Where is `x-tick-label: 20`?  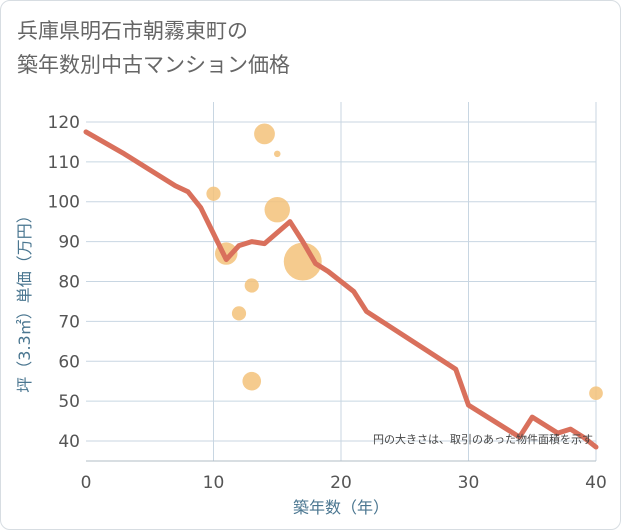 x-tick-label: 20 is located at coordinates (341, 483).